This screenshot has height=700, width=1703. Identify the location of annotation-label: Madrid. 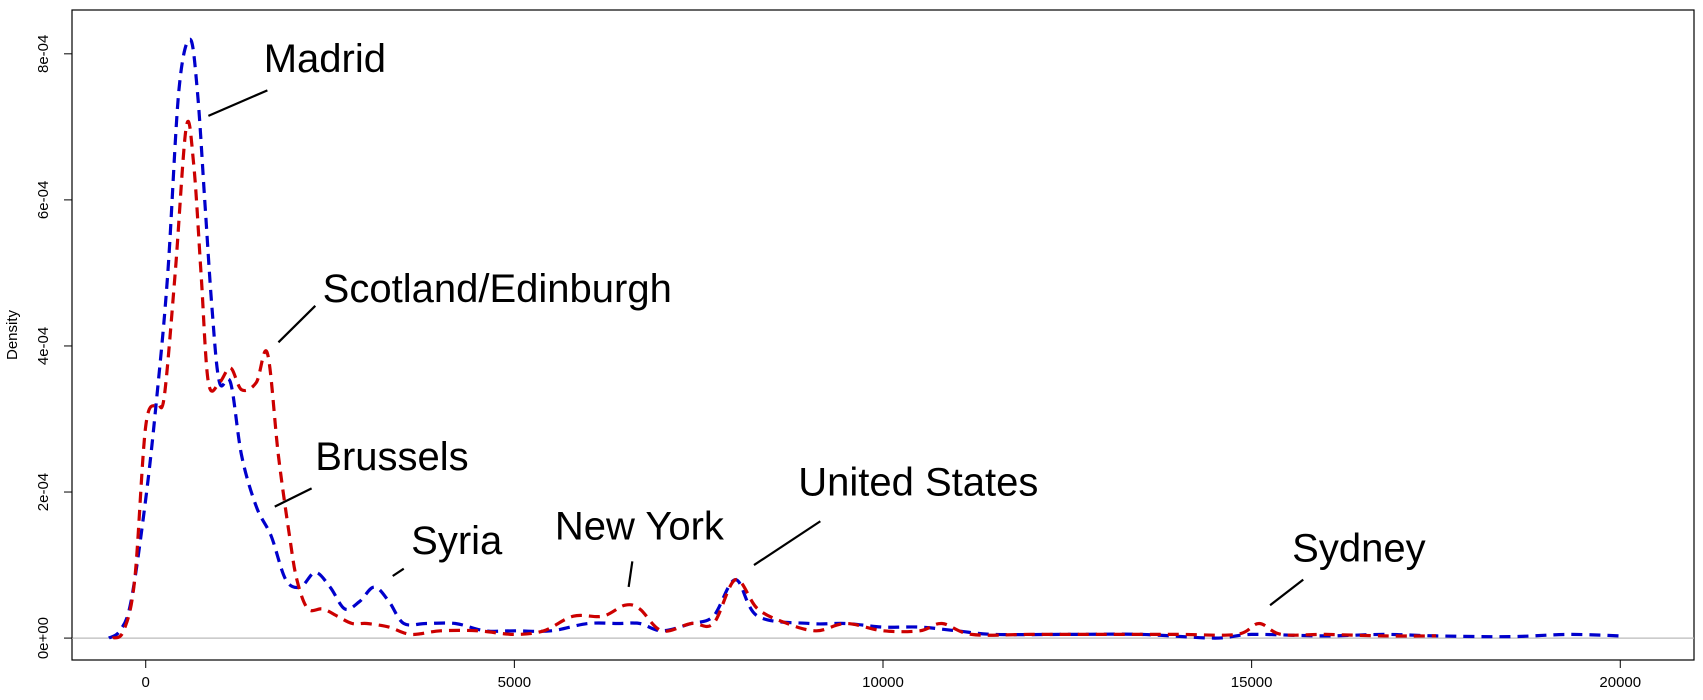
(325, 59).